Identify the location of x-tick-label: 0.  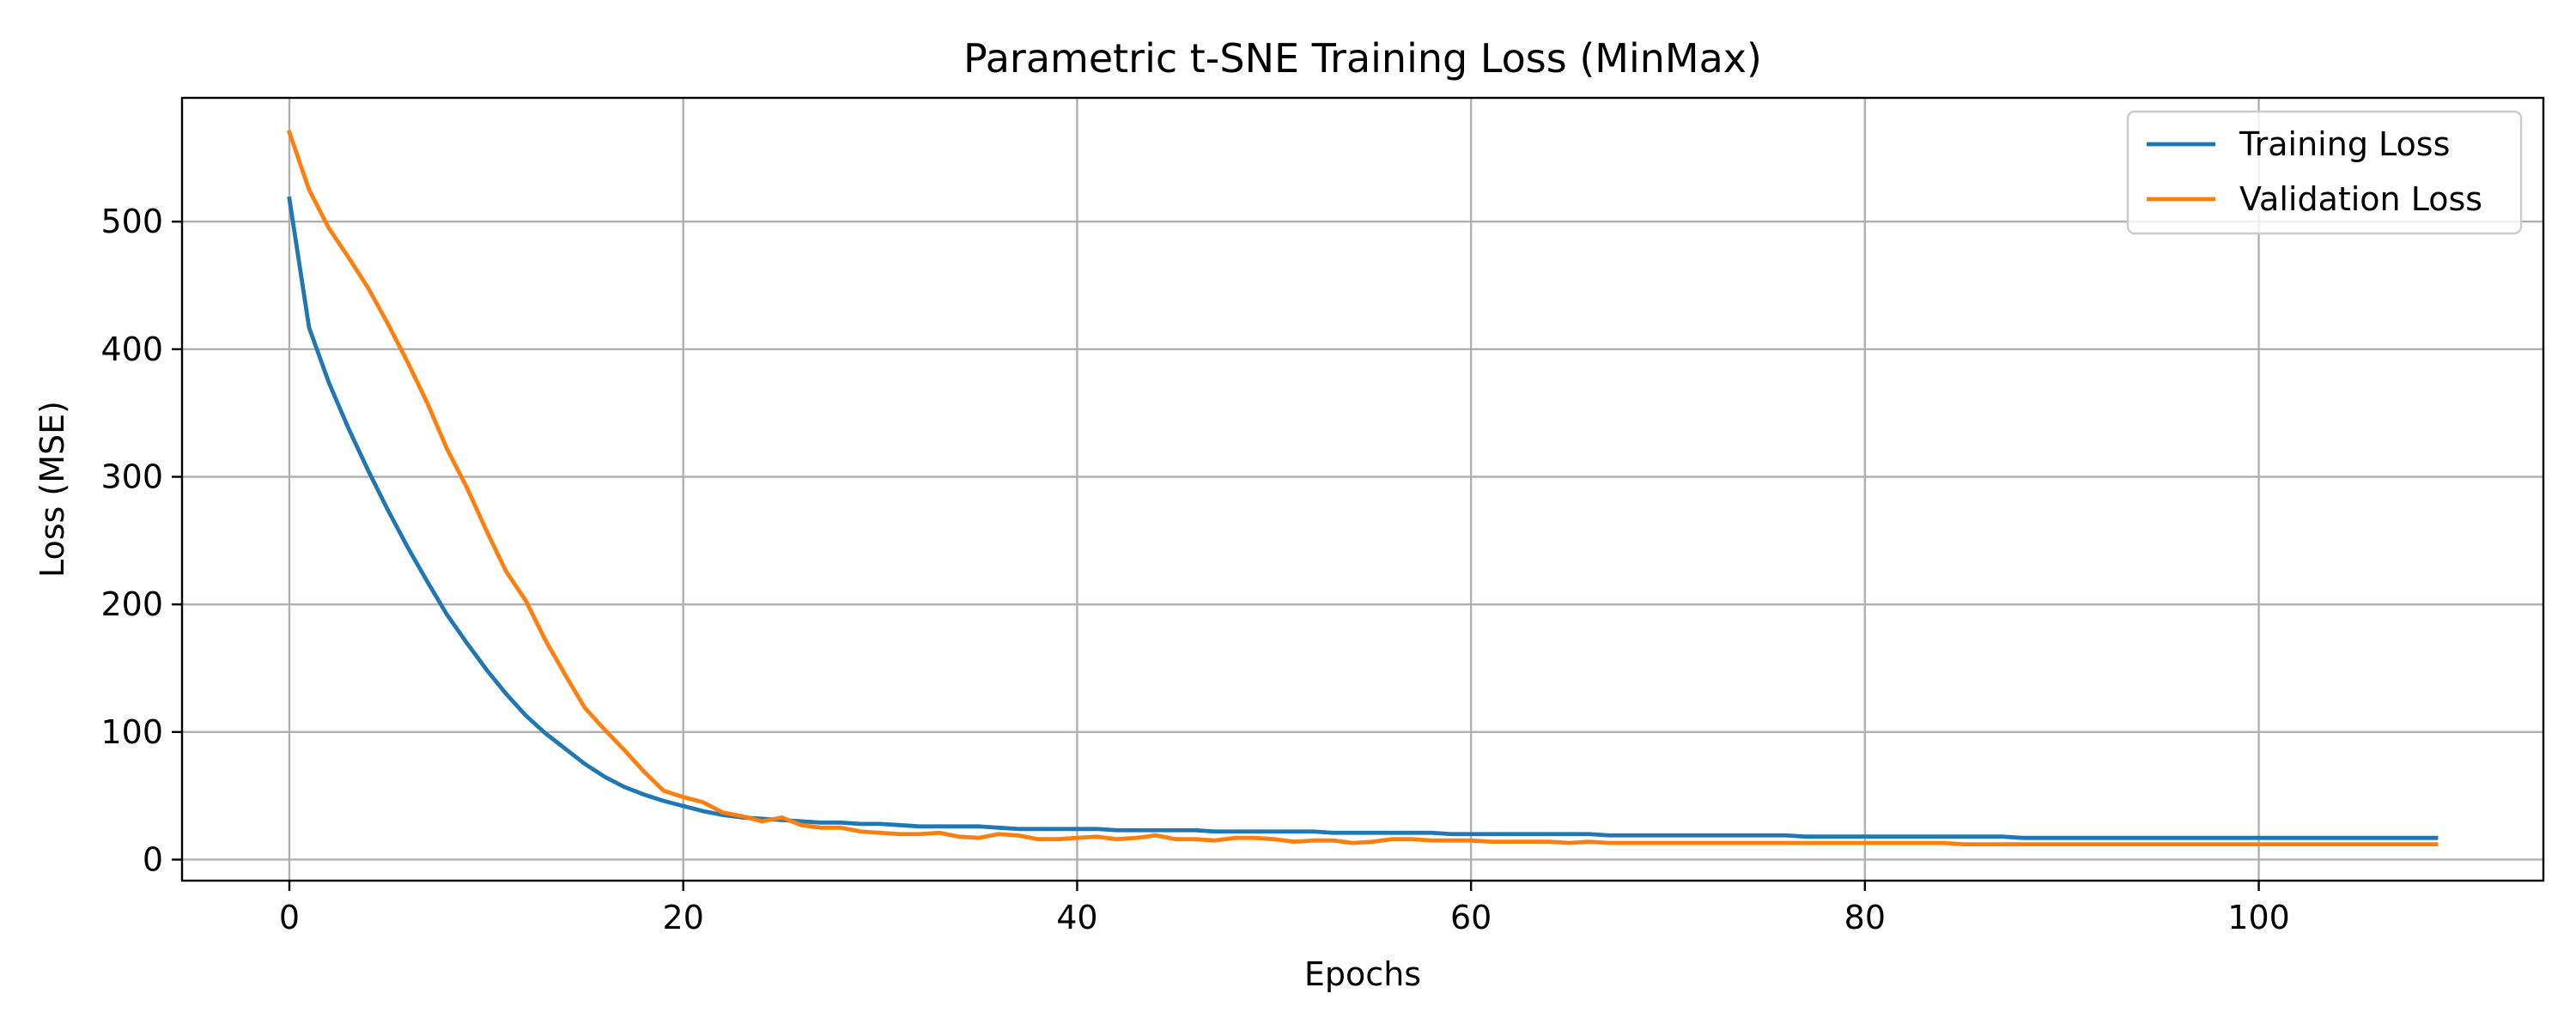
(290, 917).